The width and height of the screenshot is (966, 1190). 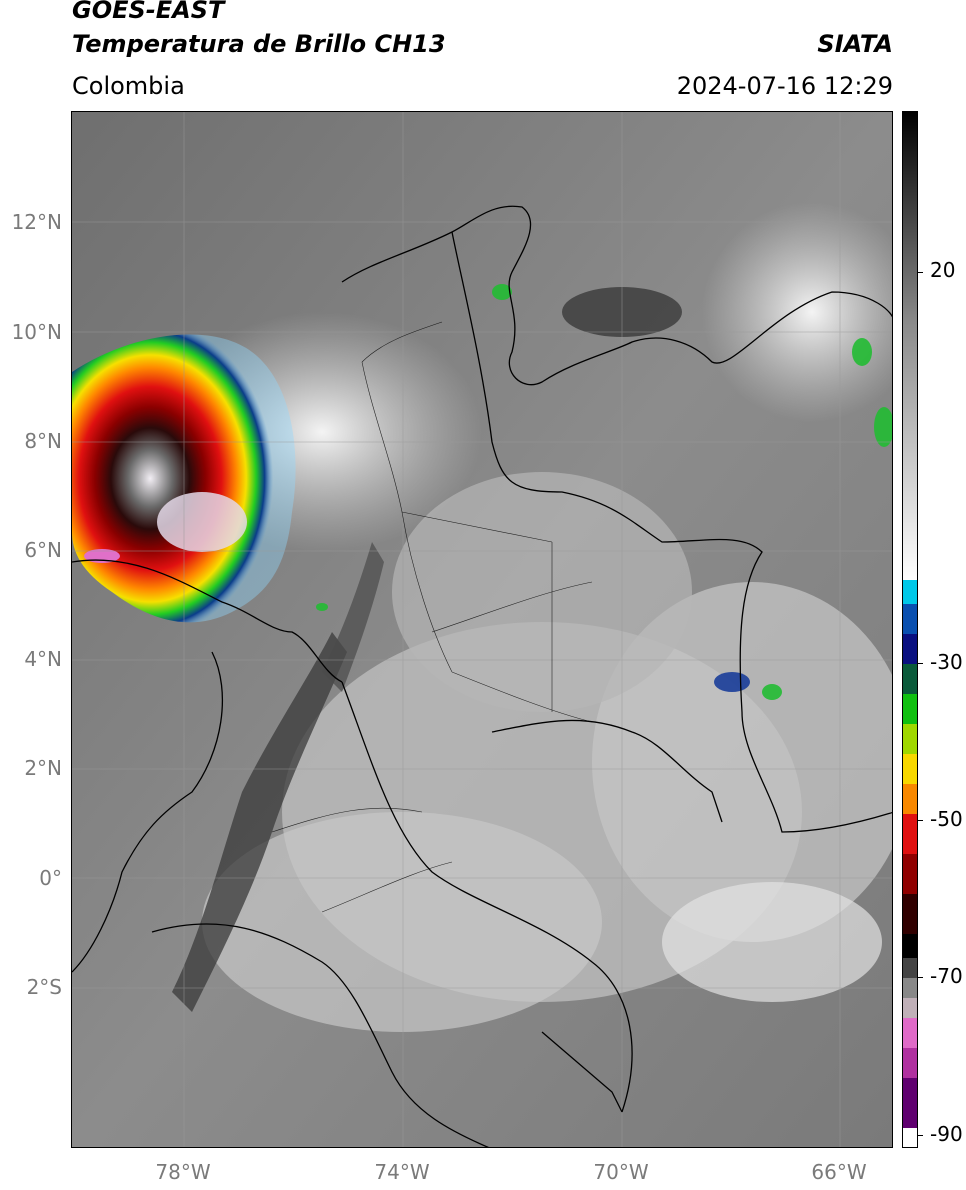 What do you see at coordinates (784, 86) in the screenshot?
I see `datetime-label: 2024-07-16 12:29` at bounding box center [784, 86].